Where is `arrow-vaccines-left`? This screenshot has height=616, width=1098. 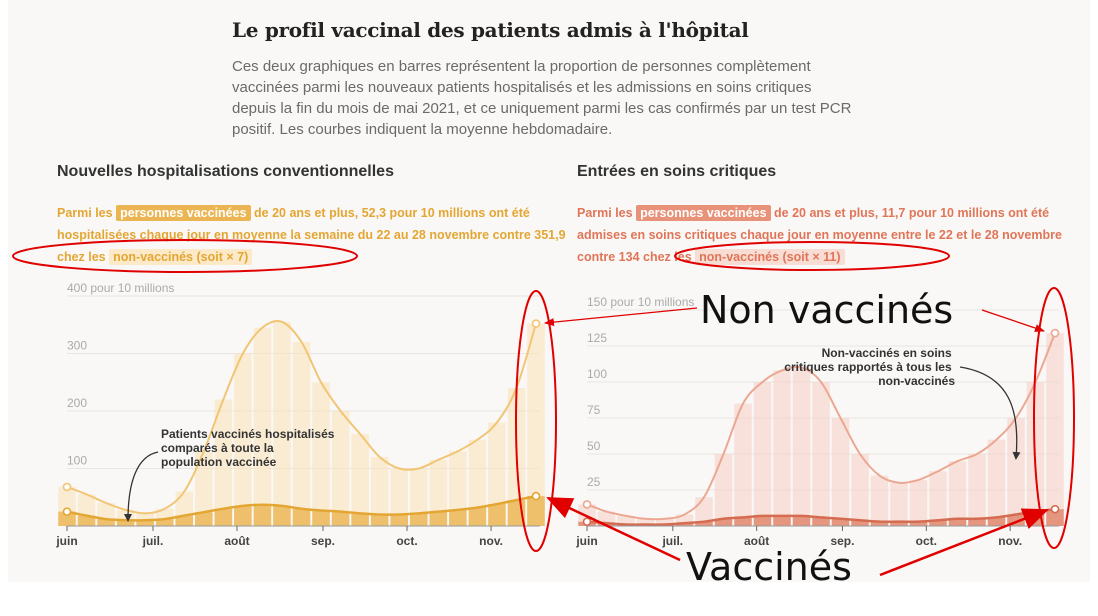
arrow-vaccines-left is located at coordinates (613, 529).